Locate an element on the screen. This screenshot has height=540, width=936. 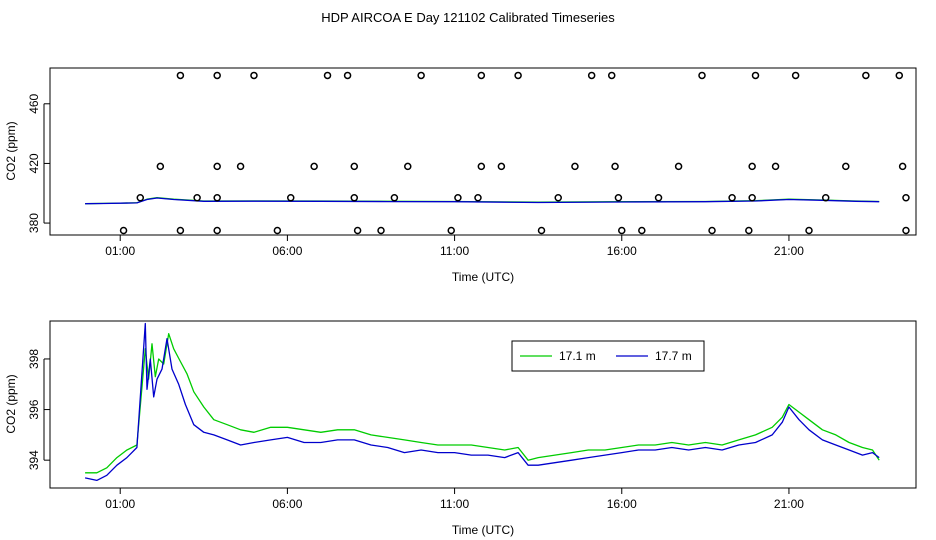
y-tick-label: 380 is located at coordinates (34, 223).